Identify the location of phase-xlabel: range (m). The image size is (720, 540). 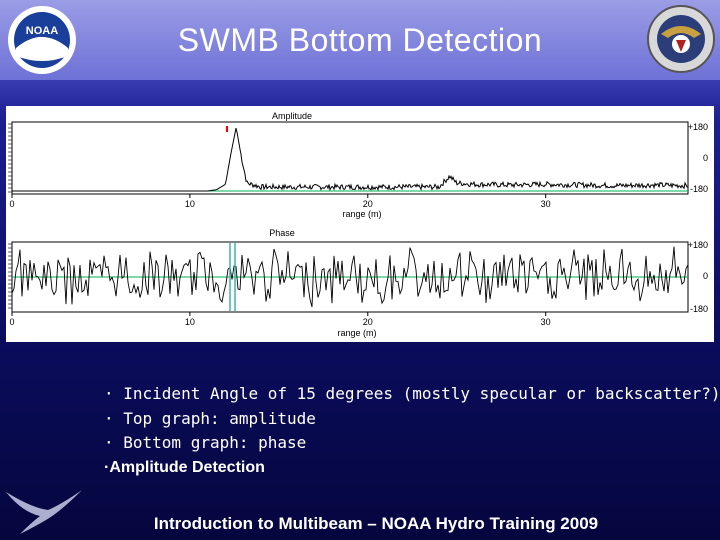
(356, 333).